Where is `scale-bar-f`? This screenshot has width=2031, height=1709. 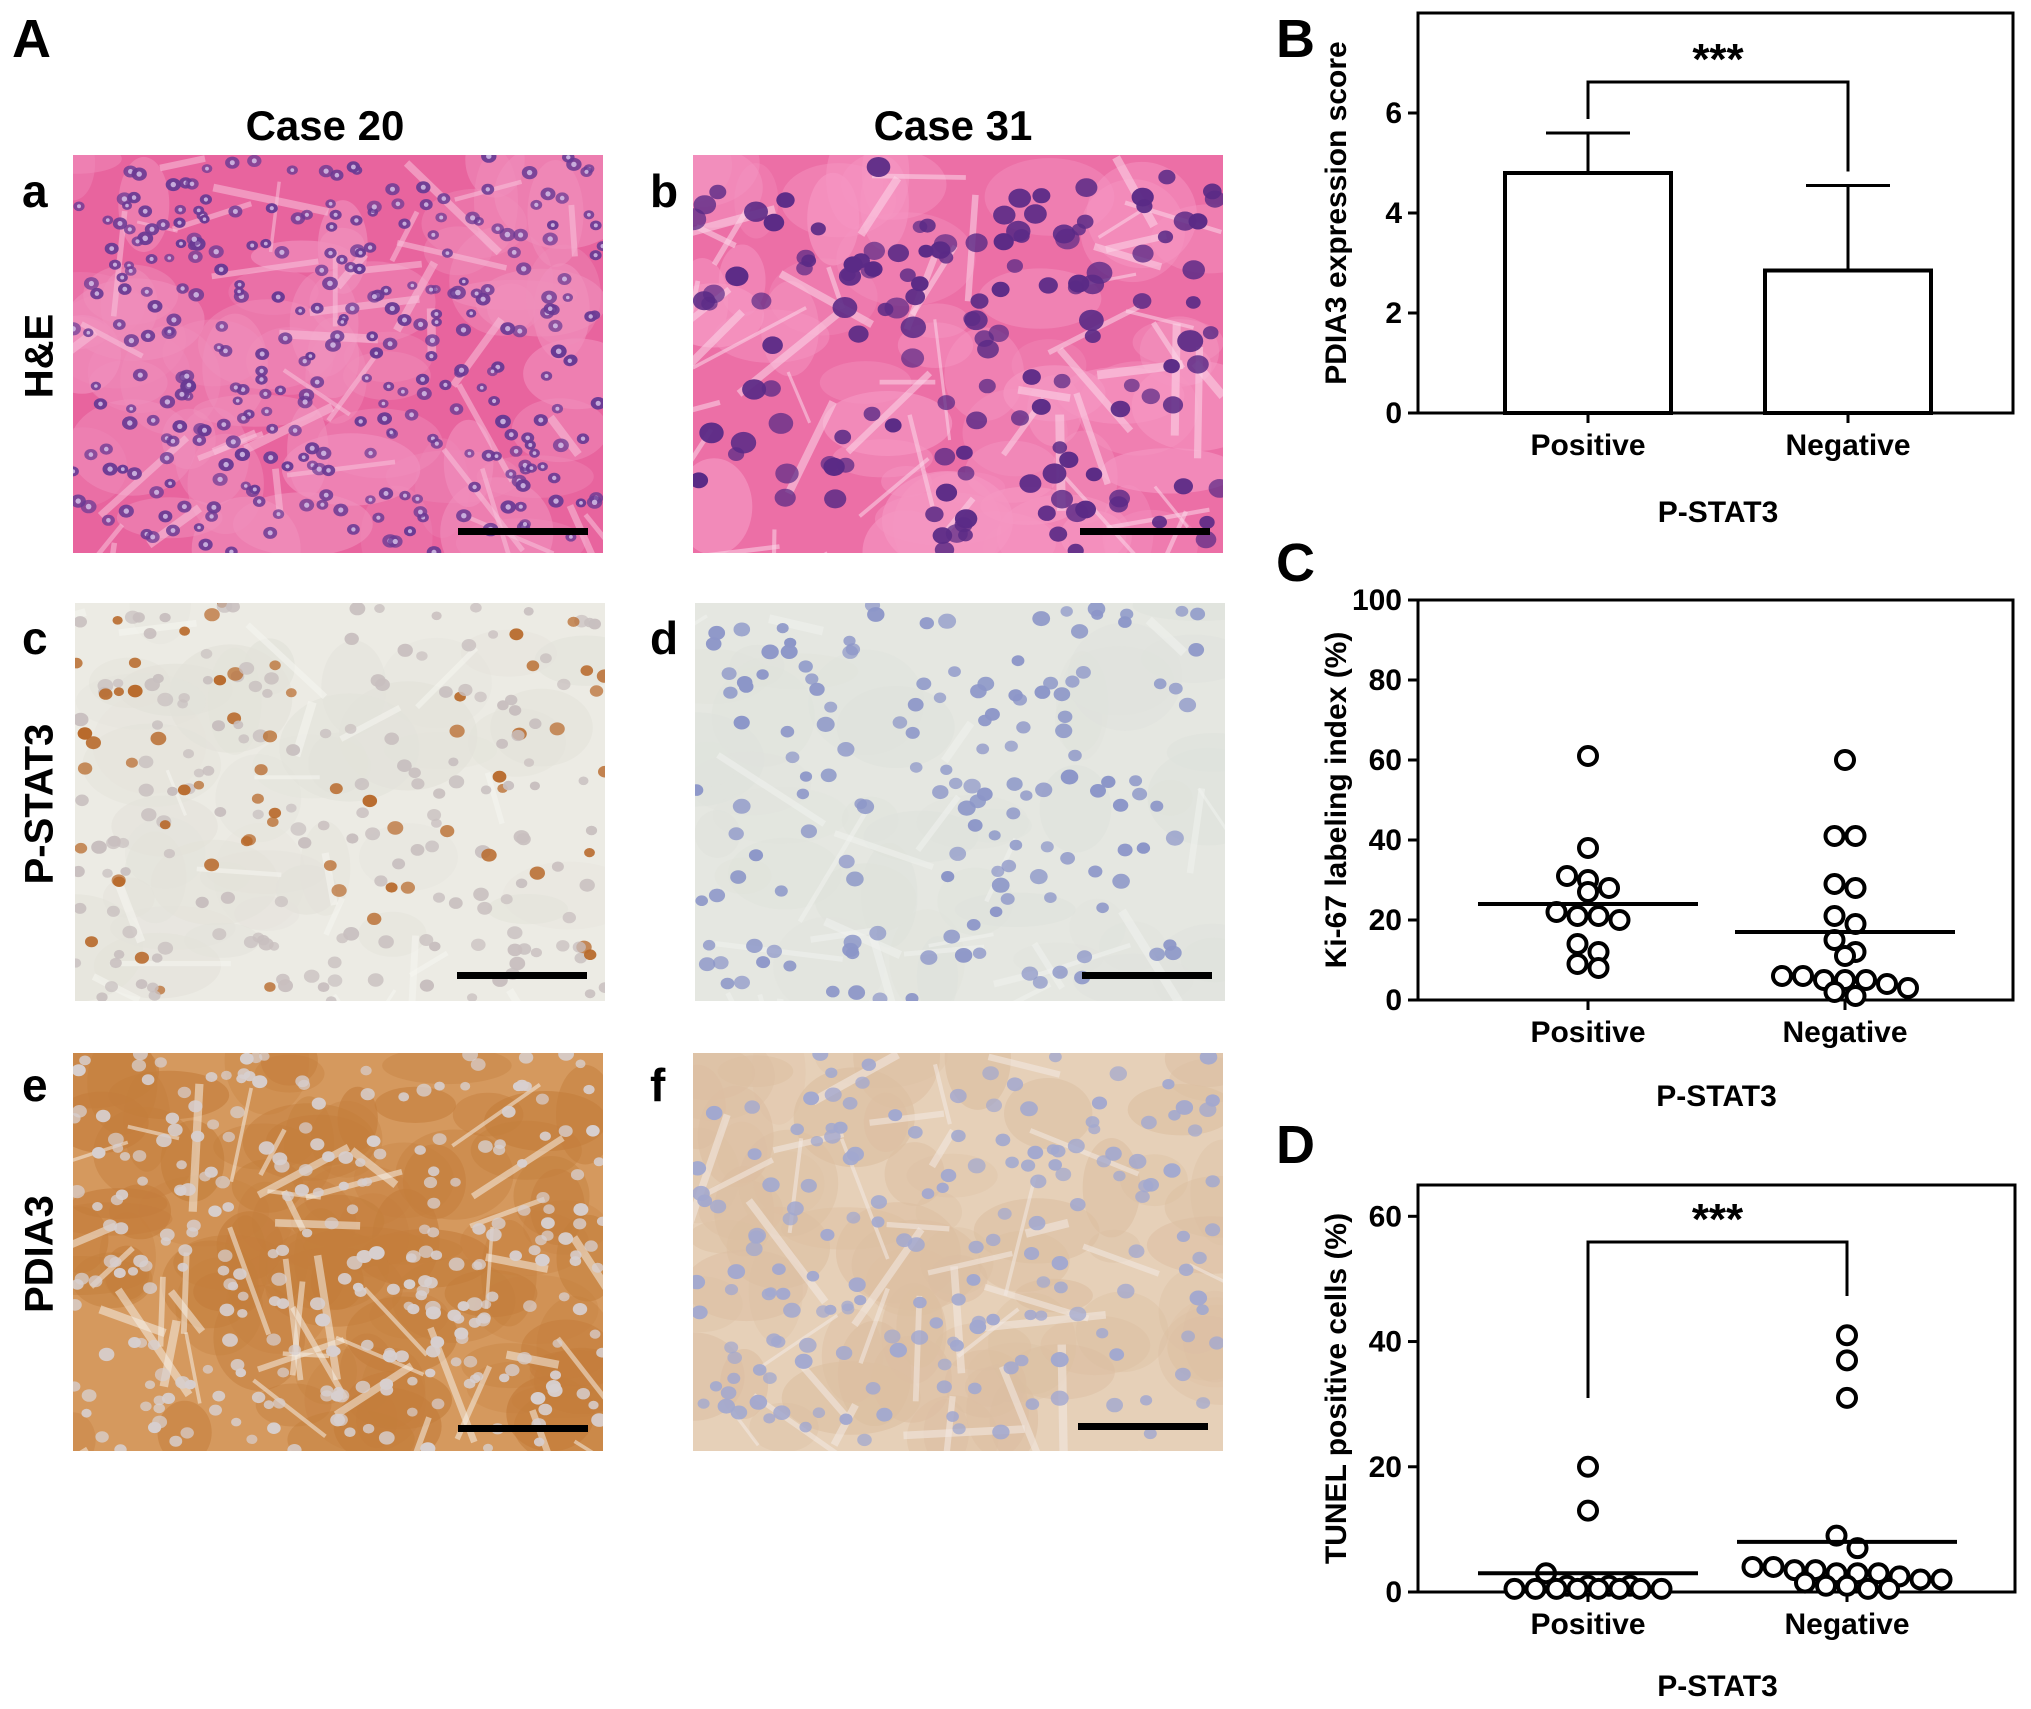
scale-bar-f is located at coordinates (1143, 1426).